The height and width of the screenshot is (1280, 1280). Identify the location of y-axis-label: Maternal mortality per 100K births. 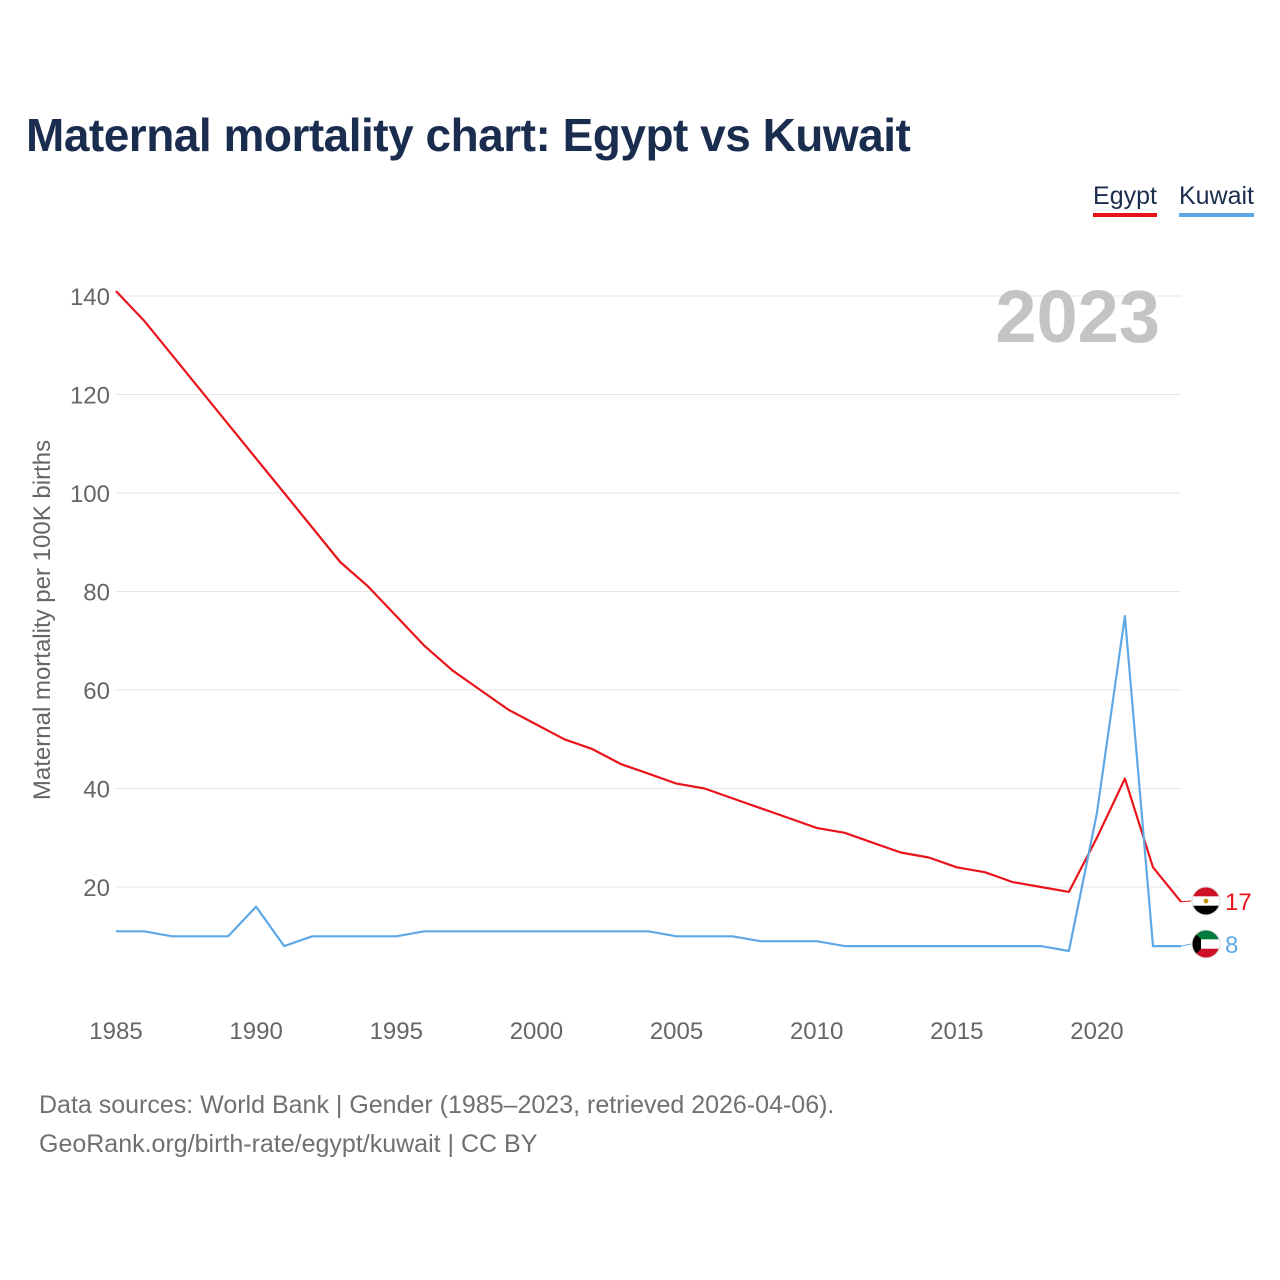
(42, 620).